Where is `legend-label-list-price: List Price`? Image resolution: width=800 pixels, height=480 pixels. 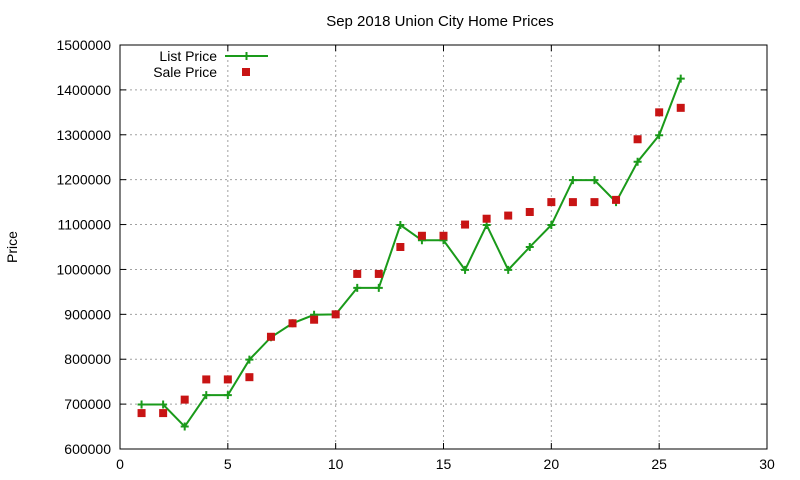 legend-label-list-price: List Price is located at coordinates (188, 56).